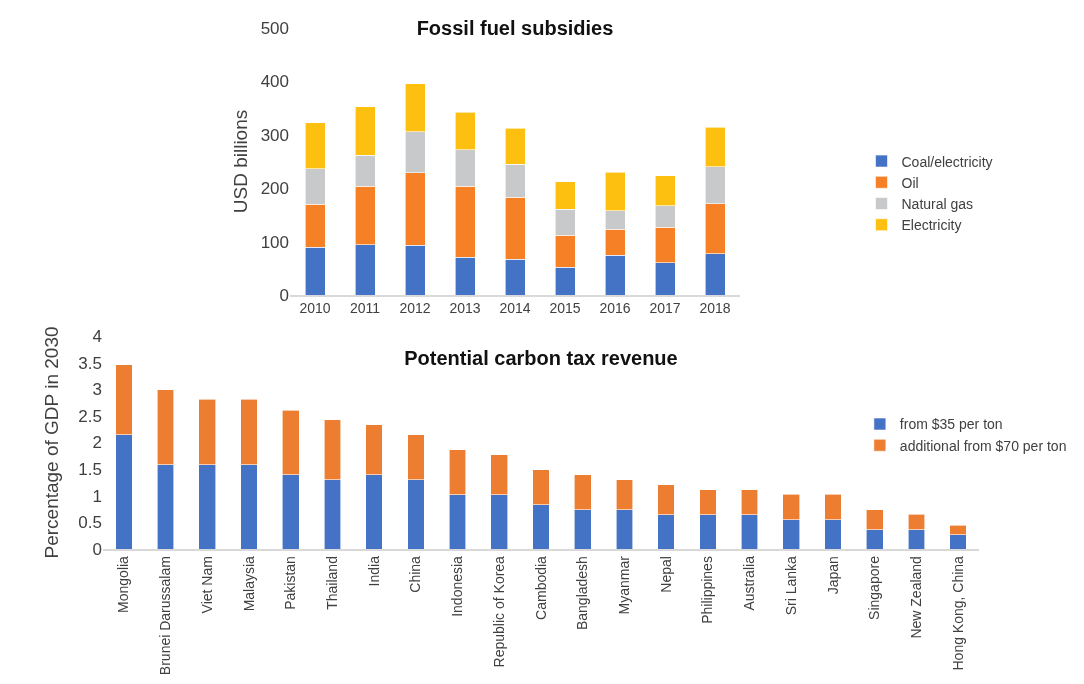 This screenshot has height=684, width=1084. Describe the element at coordinates (515, 28) in the screenshot. I see `chart-title: Fossil fuel subsidies` at that location.